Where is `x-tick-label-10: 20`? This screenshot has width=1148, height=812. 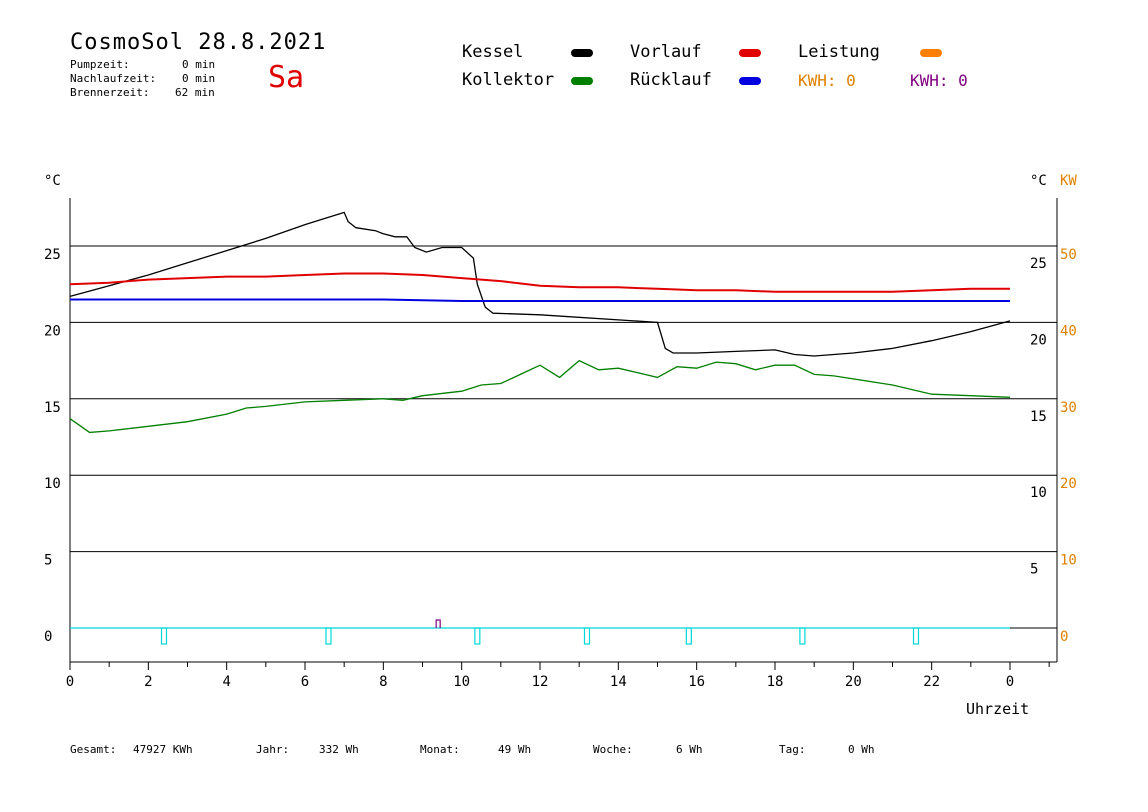 x-tick-label-10: 20 is located at coordinates (853, 682).